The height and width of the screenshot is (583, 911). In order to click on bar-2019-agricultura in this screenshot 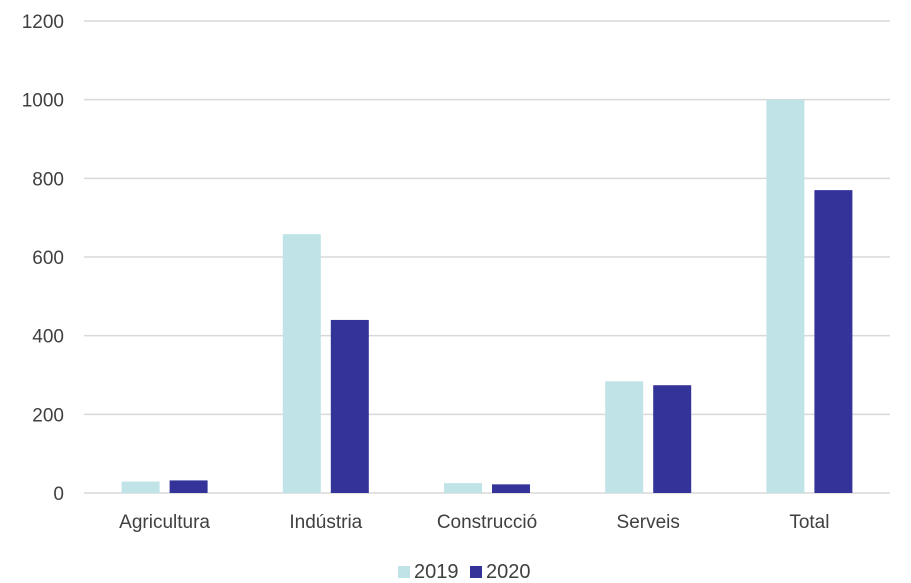, I will do `click(140, 487)`.